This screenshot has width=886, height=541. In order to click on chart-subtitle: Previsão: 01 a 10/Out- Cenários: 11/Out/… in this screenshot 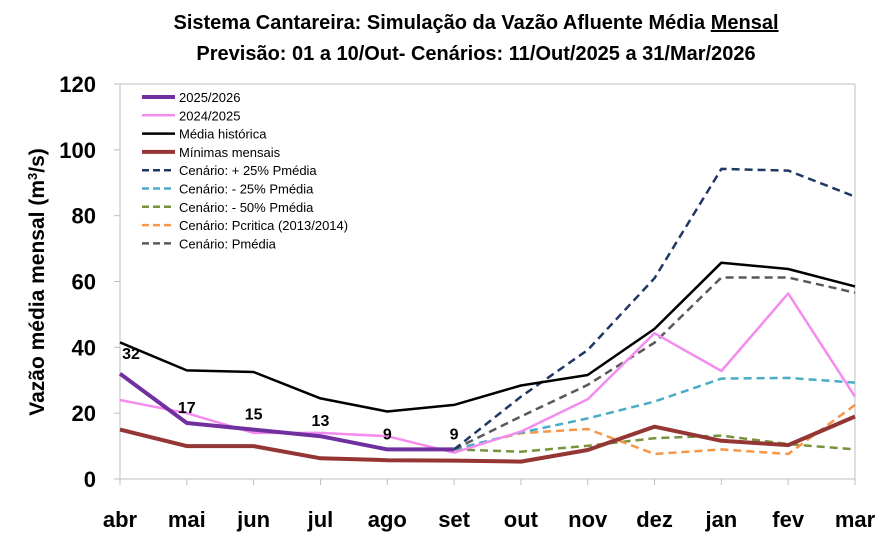, I will do `click(475, 54)`.